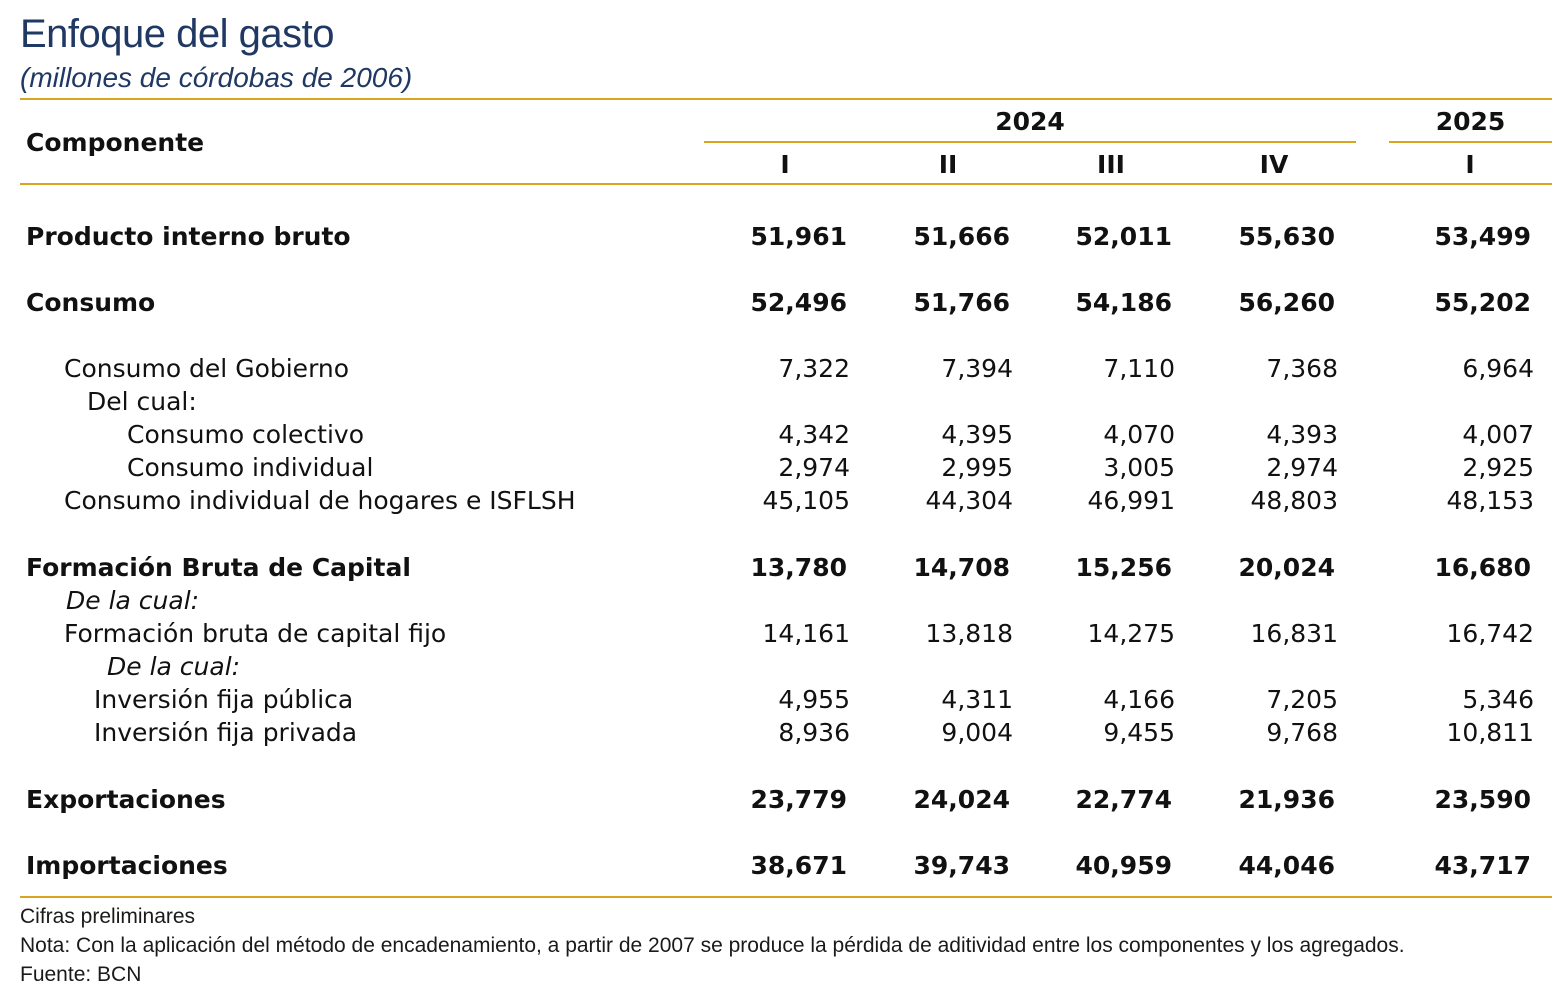 This screenshot has width=1565, height=991. Describe the element at coordinates (320, 500) in the screenshot. I see `row-label: Consumo individual de hogares e ISFLSH` at that location.